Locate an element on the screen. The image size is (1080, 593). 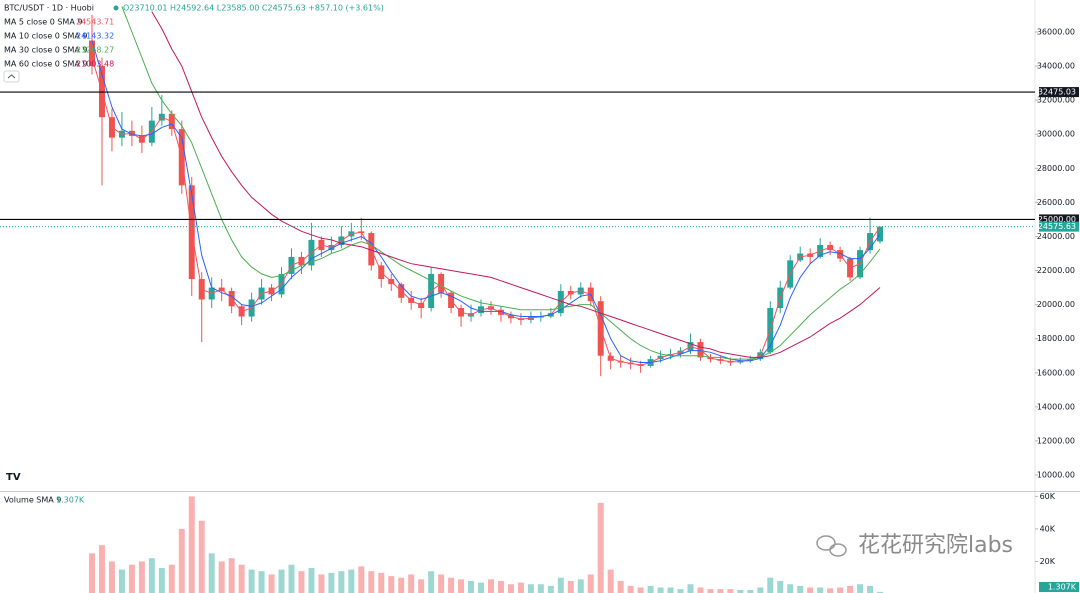
y-tick-label: 22000.00 is located at coordinates (1056, 270).